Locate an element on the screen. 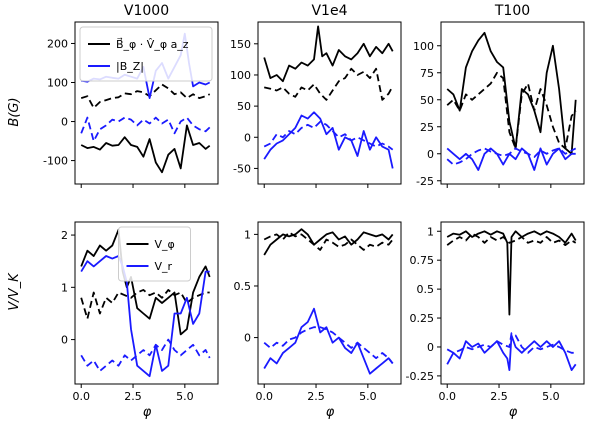 The image size is (598, 426). panel-b-t100: T100 -25 0 25 50 75 100 is located at coordinates (499, 95).